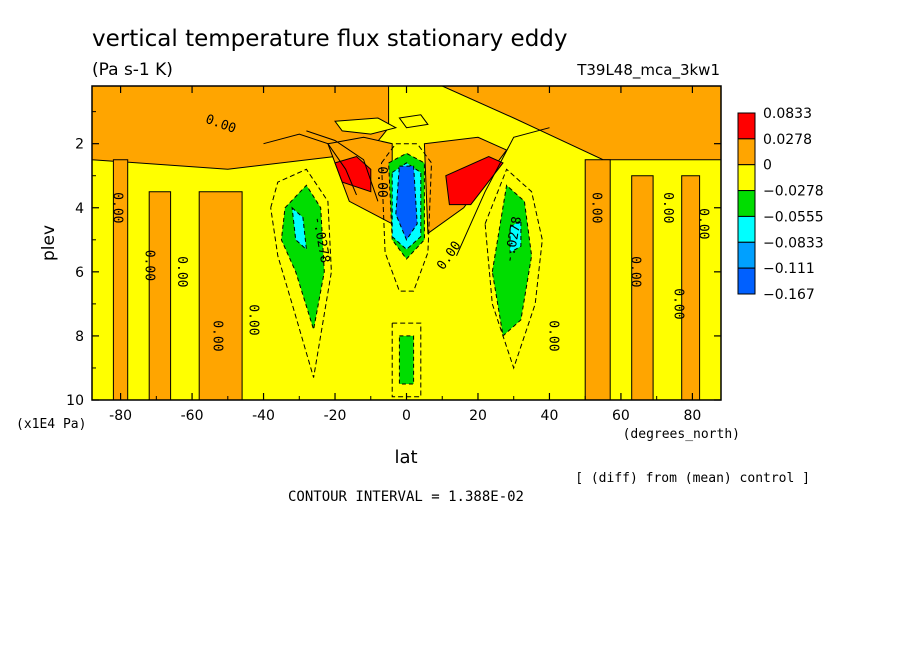 This screenshot has height=654, width=904. What do you see at coordinates (51, 424) in the screenshot?
I see `y-axis-units: (x1E4 Pa)` at bounding box center [51, 424].